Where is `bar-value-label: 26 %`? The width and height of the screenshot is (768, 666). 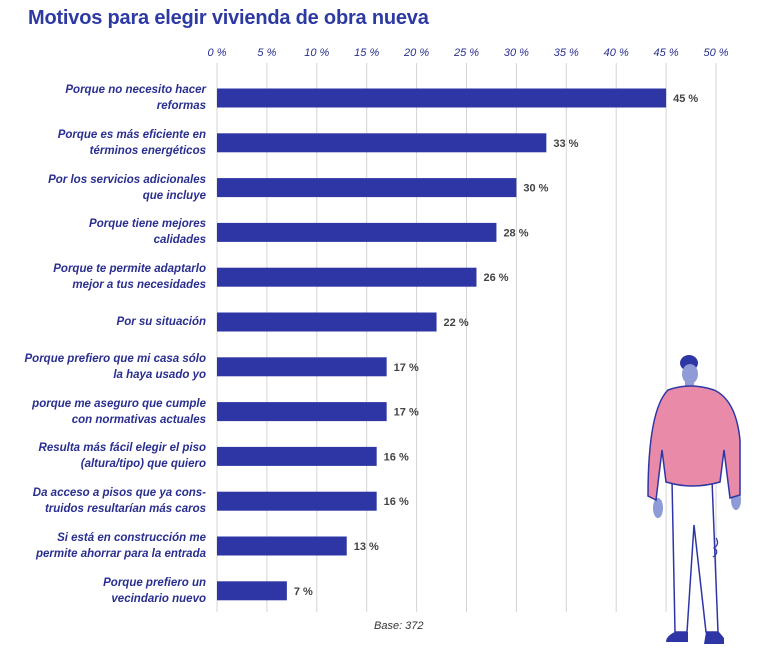 bar-value-label: 26 % is located at coordinates (495, 278).